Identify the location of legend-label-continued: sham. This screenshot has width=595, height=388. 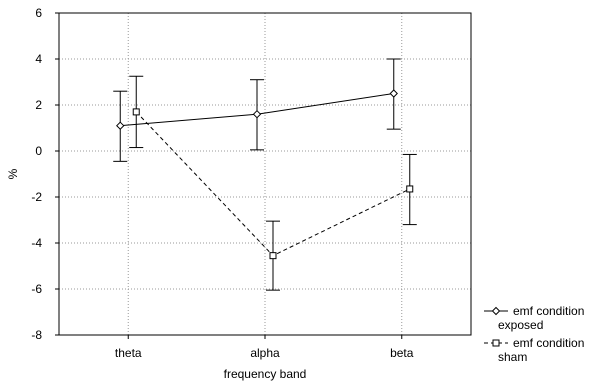
(512, 357).